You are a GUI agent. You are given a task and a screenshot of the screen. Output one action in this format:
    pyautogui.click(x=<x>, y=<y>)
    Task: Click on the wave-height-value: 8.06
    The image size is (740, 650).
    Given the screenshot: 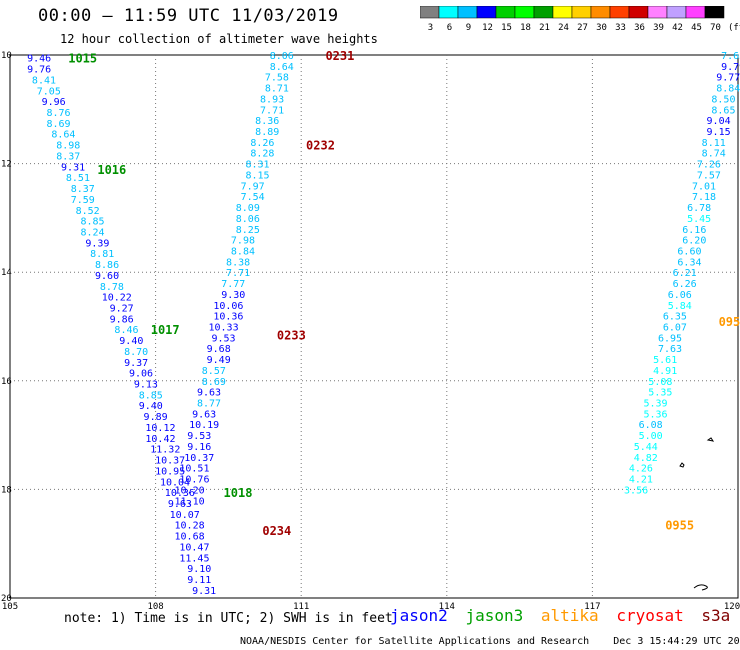 What is the action you would take?
    pyautogui.click(x=282, y=56)
    